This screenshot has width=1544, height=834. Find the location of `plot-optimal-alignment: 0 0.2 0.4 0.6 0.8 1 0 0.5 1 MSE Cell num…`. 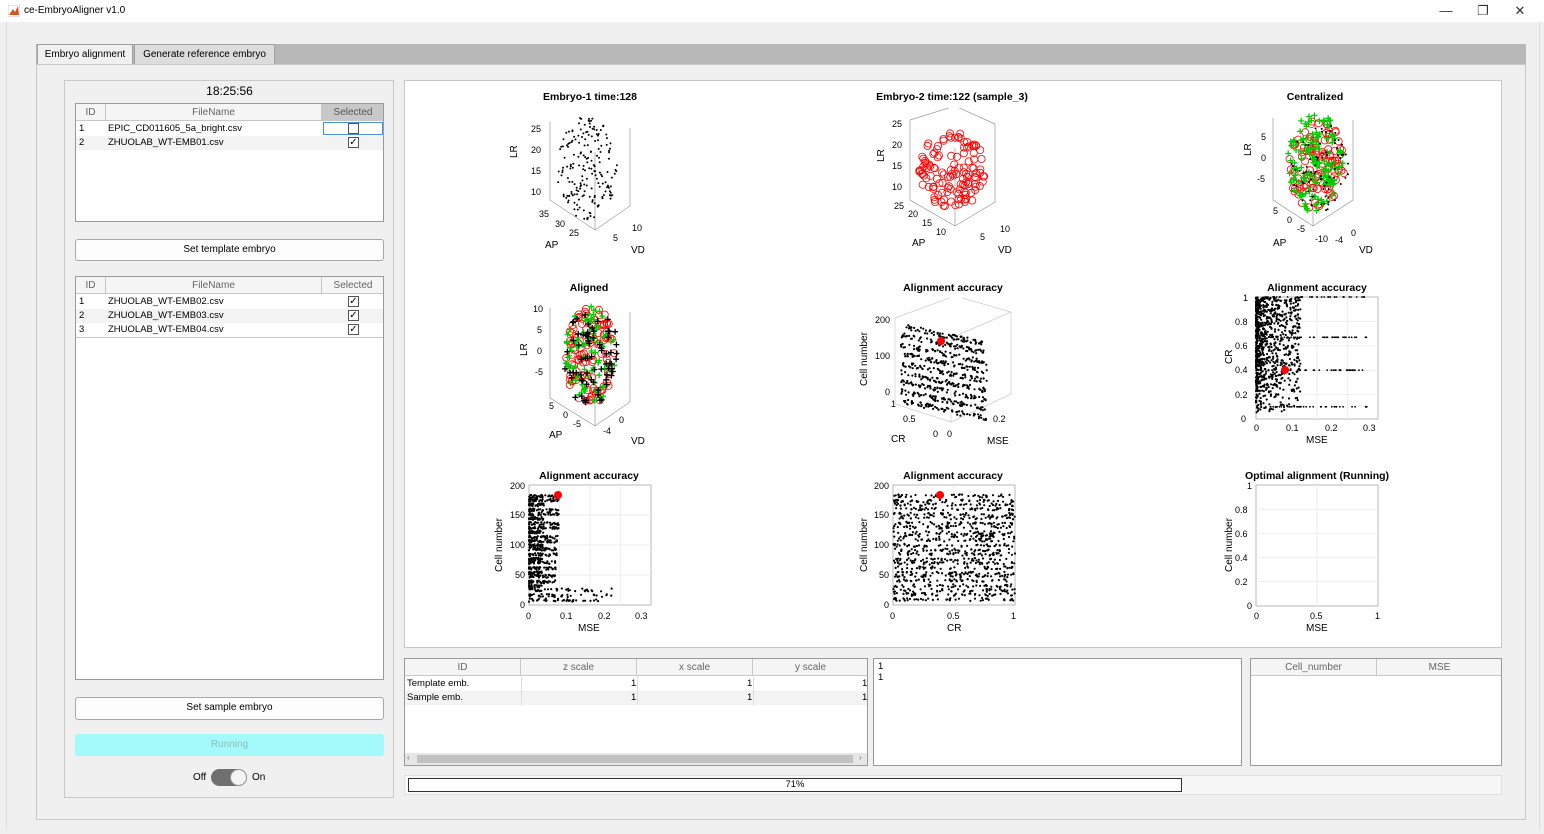

plot-optimal-alignment: 0 0.2 0.4 0.6 0.8 1 0 0.5 1 MSE Cell num… is located at coordinates (1307, 557).